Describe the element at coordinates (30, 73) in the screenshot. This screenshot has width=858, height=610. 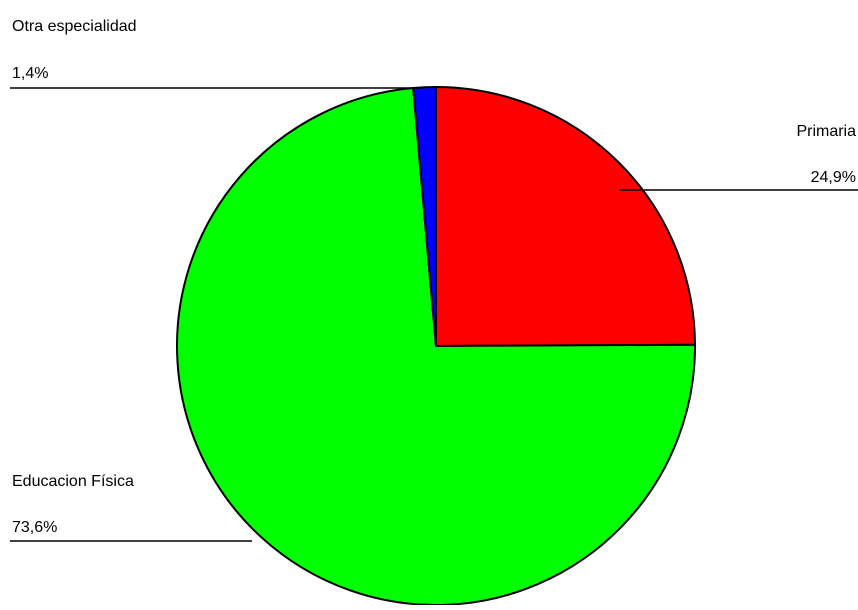
I see `slice-value-otra-especialidad: 1,4%` at that location.